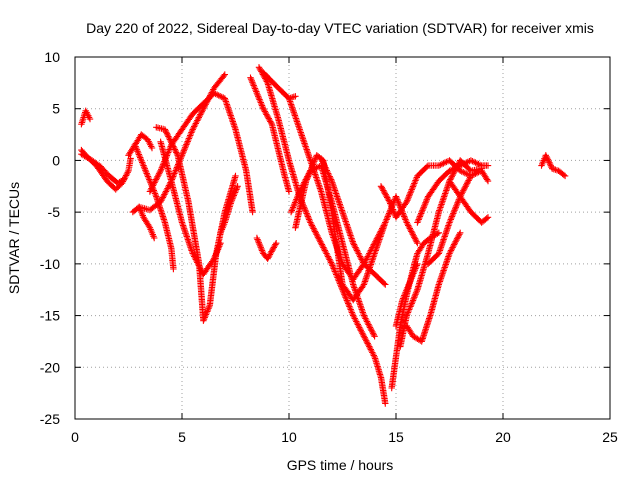 The height and width of the screenshot is (480, 640). Describe the element at coordinates (56, 160) in the screenshot. I see `y-tick-label: 0` at that location.